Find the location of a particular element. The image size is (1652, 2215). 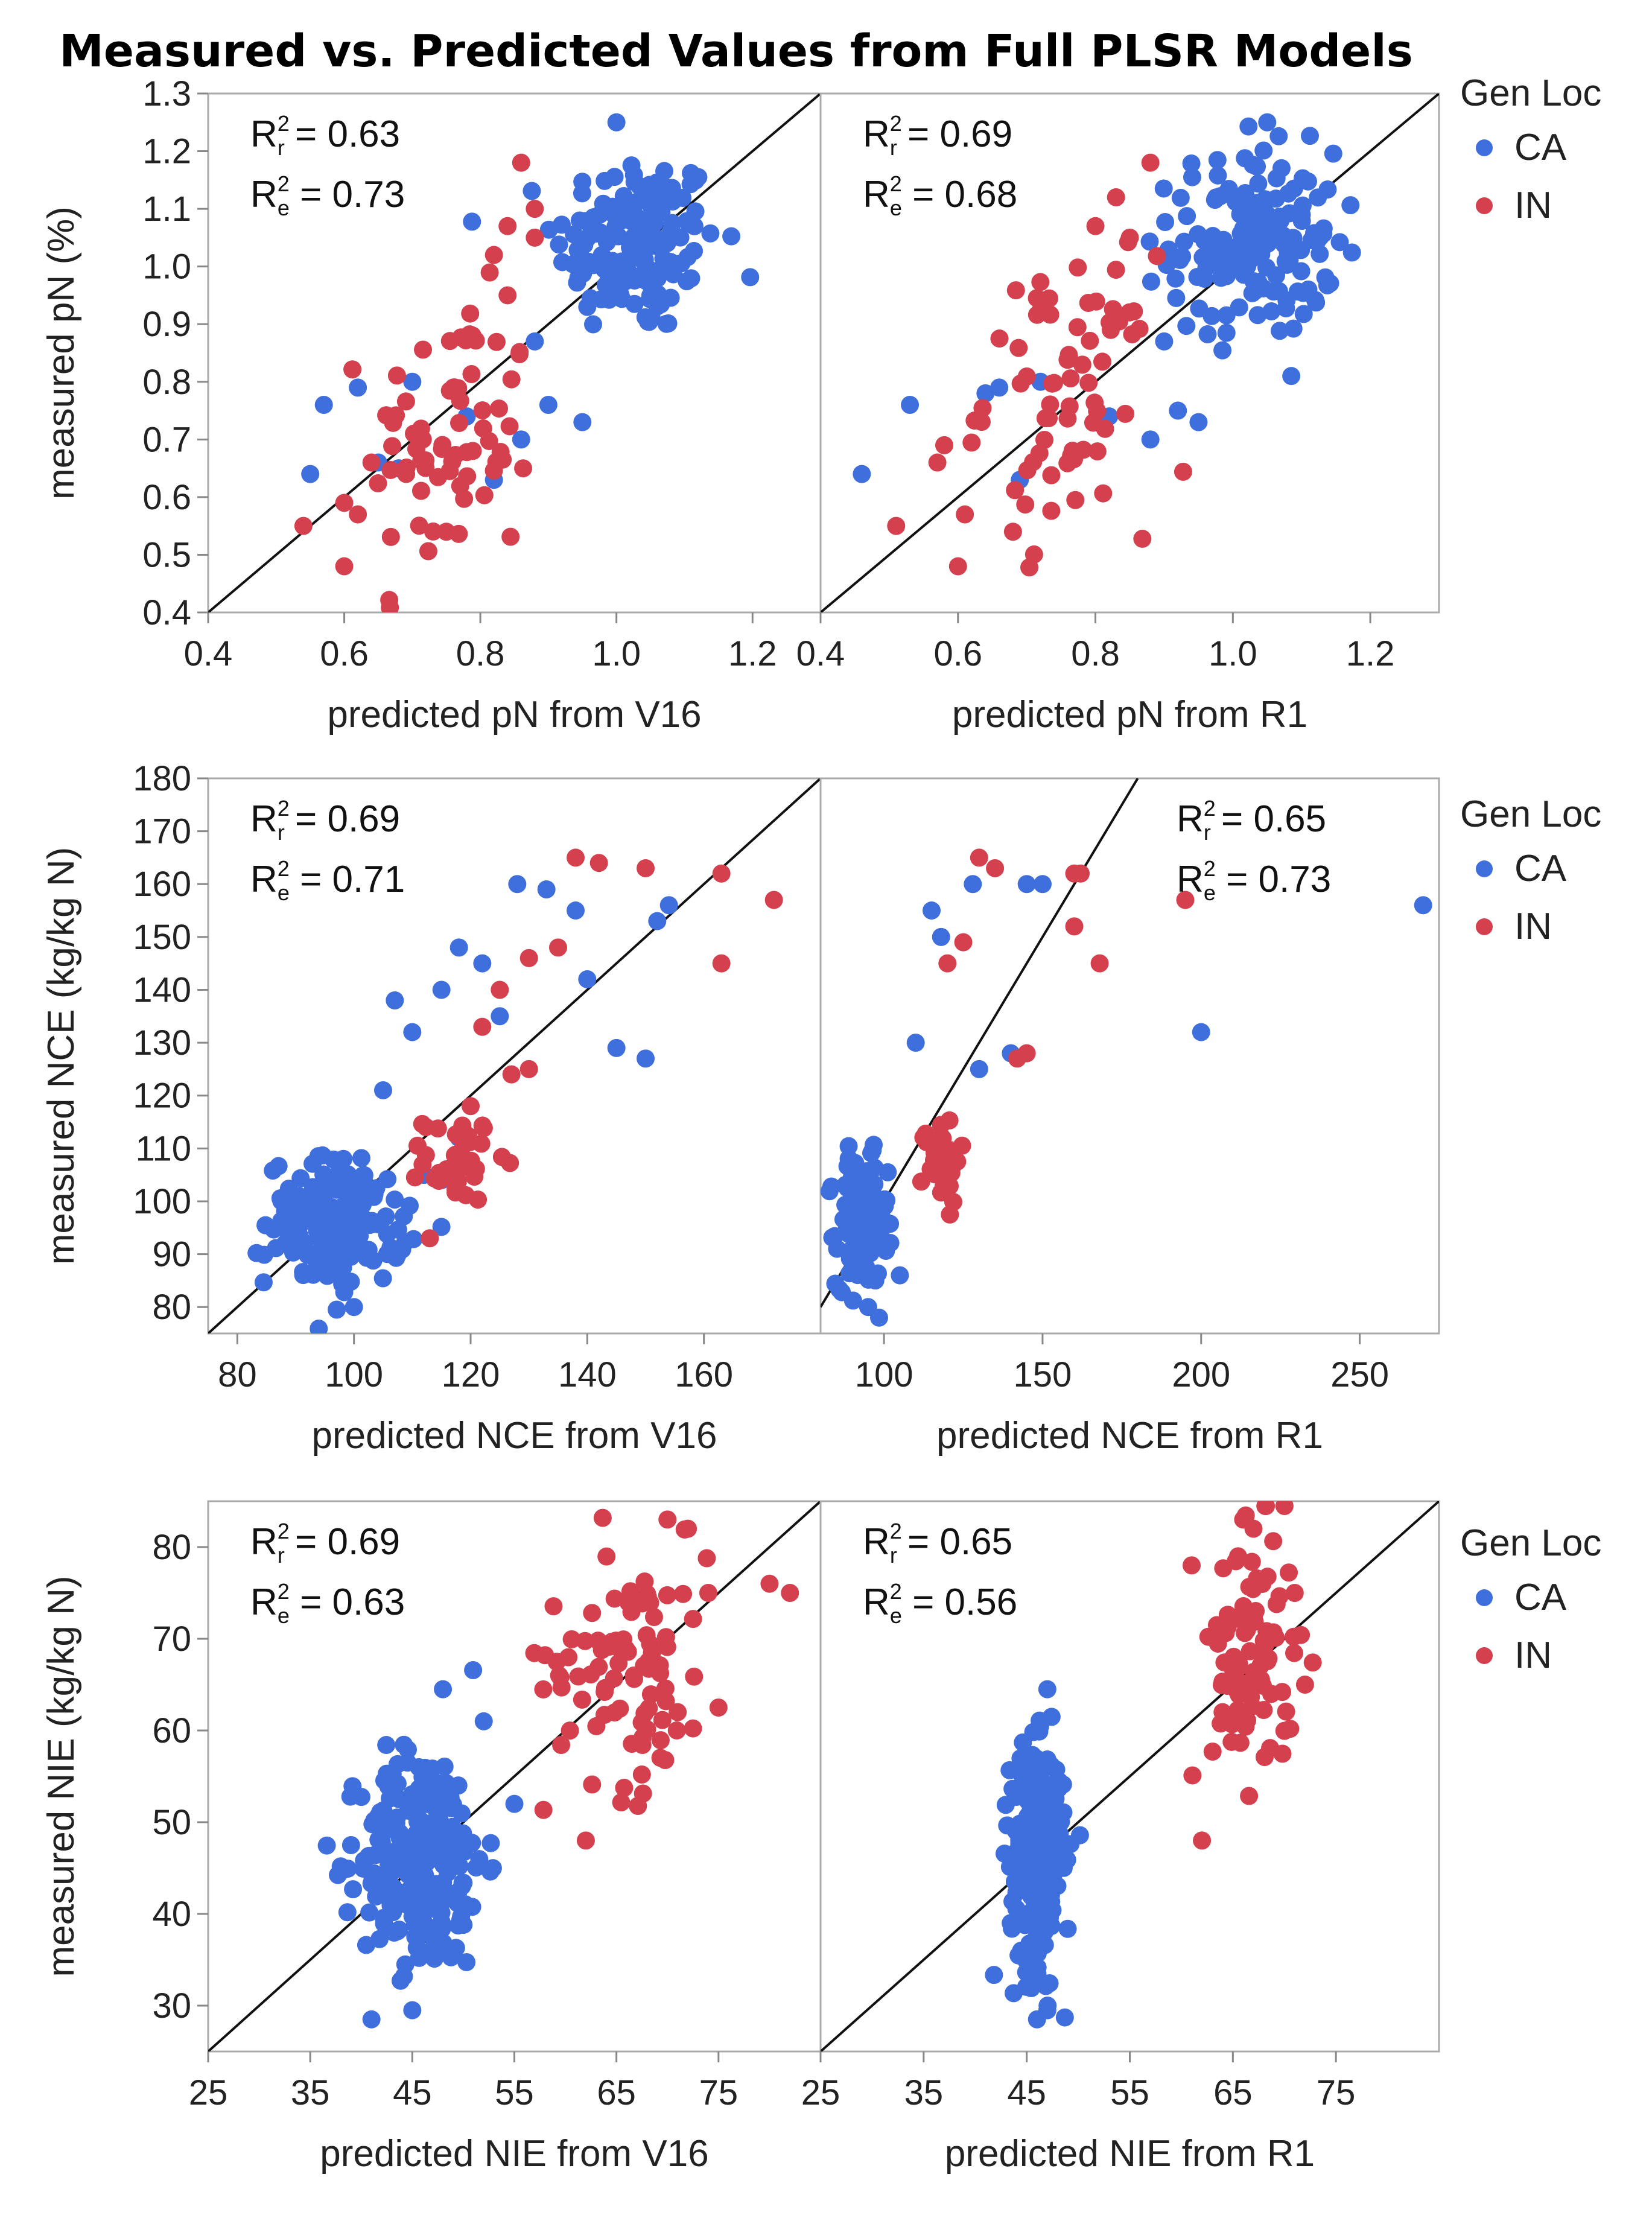

y-tick-label: 30 is located at coordinates (171, 2006).